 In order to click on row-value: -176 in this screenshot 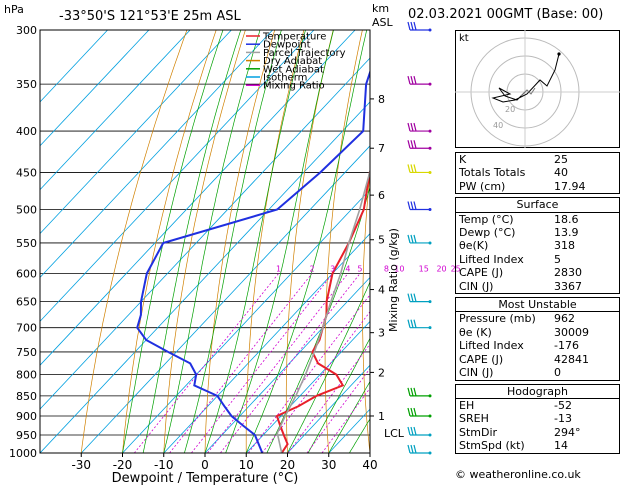, I will do `click(566, 346)`.